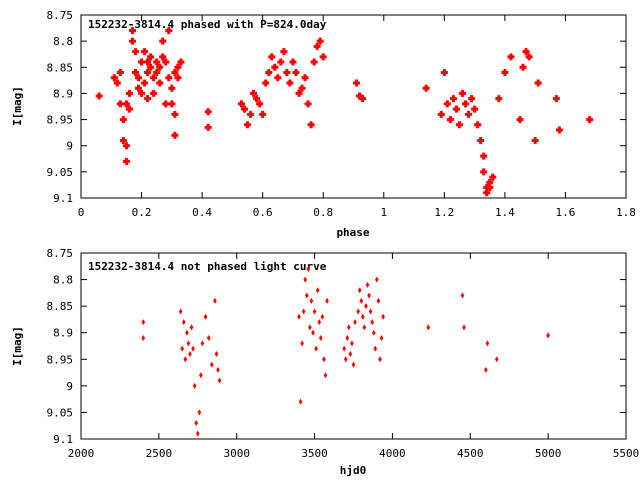 The width and height of the screenshot is (640, 480). Describe the element at coordinates (60, 412) in the screenshot. I see `y-tick-label: 9.05` at that location.